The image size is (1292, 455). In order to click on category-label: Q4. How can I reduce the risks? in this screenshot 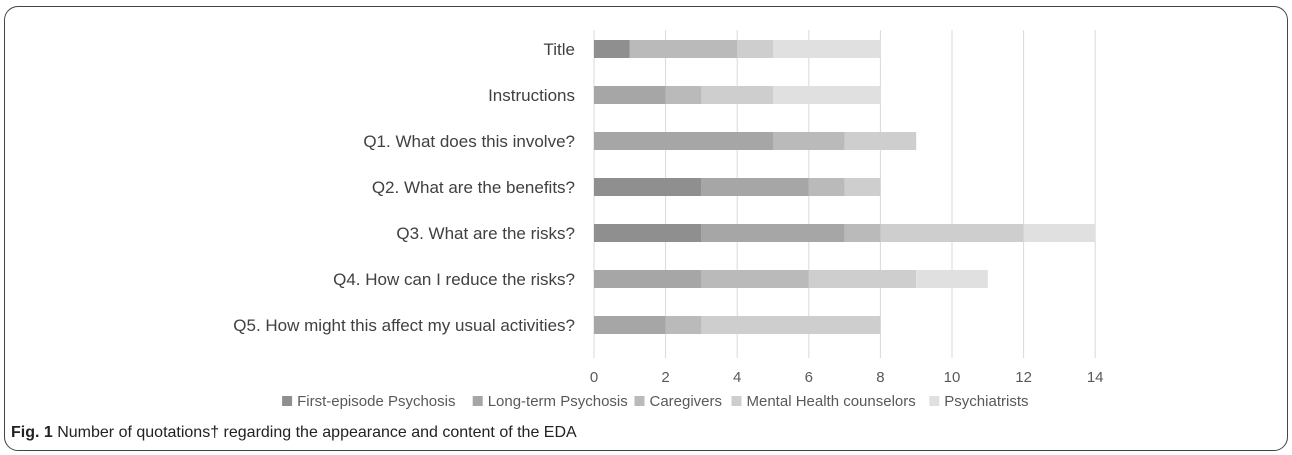, I will do `click(454, 279)`.